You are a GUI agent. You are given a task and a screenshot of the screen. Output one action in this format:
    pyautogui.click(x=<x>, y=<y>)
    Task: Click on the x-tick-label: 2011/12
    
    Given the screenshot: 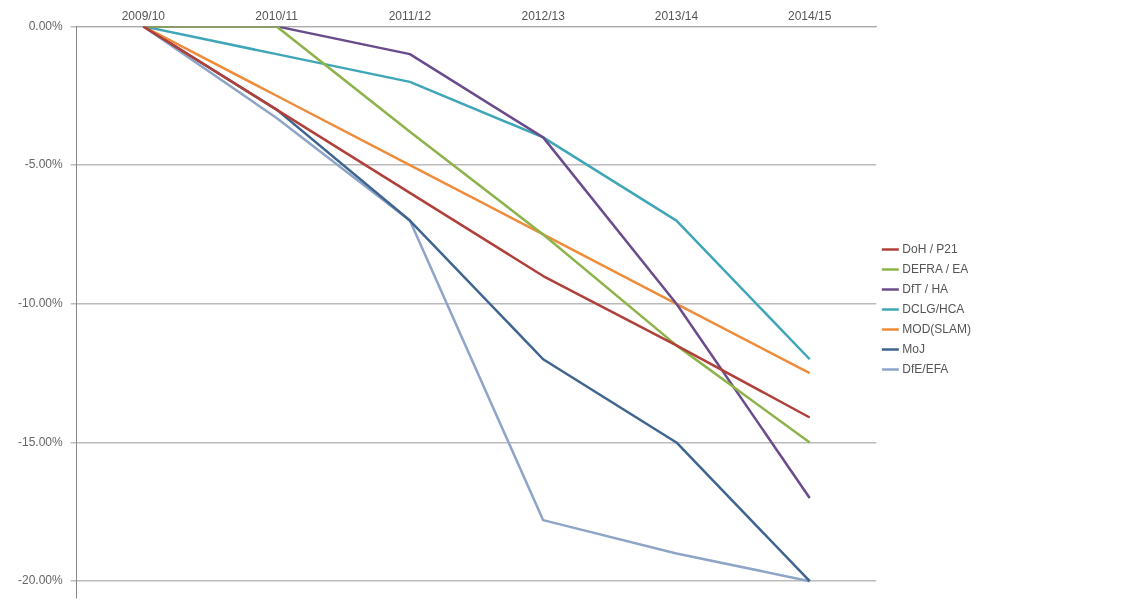 What is the action you would take?
    pyautogui.click(x=410, y=15)
    